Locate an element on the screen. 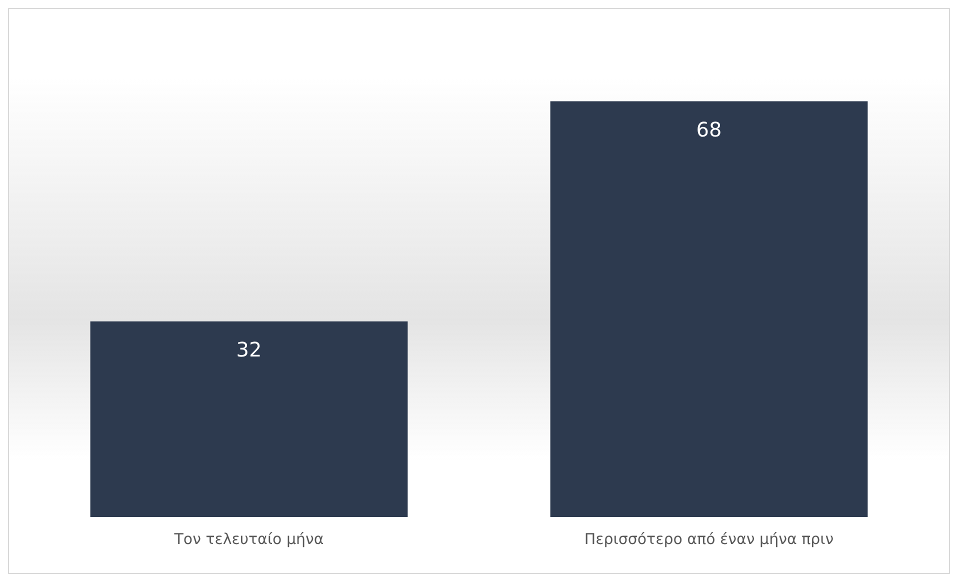 Image resolution: width=954 pixels, height=580 pixels. data-label: 32 is located at coordinates (249, 350).